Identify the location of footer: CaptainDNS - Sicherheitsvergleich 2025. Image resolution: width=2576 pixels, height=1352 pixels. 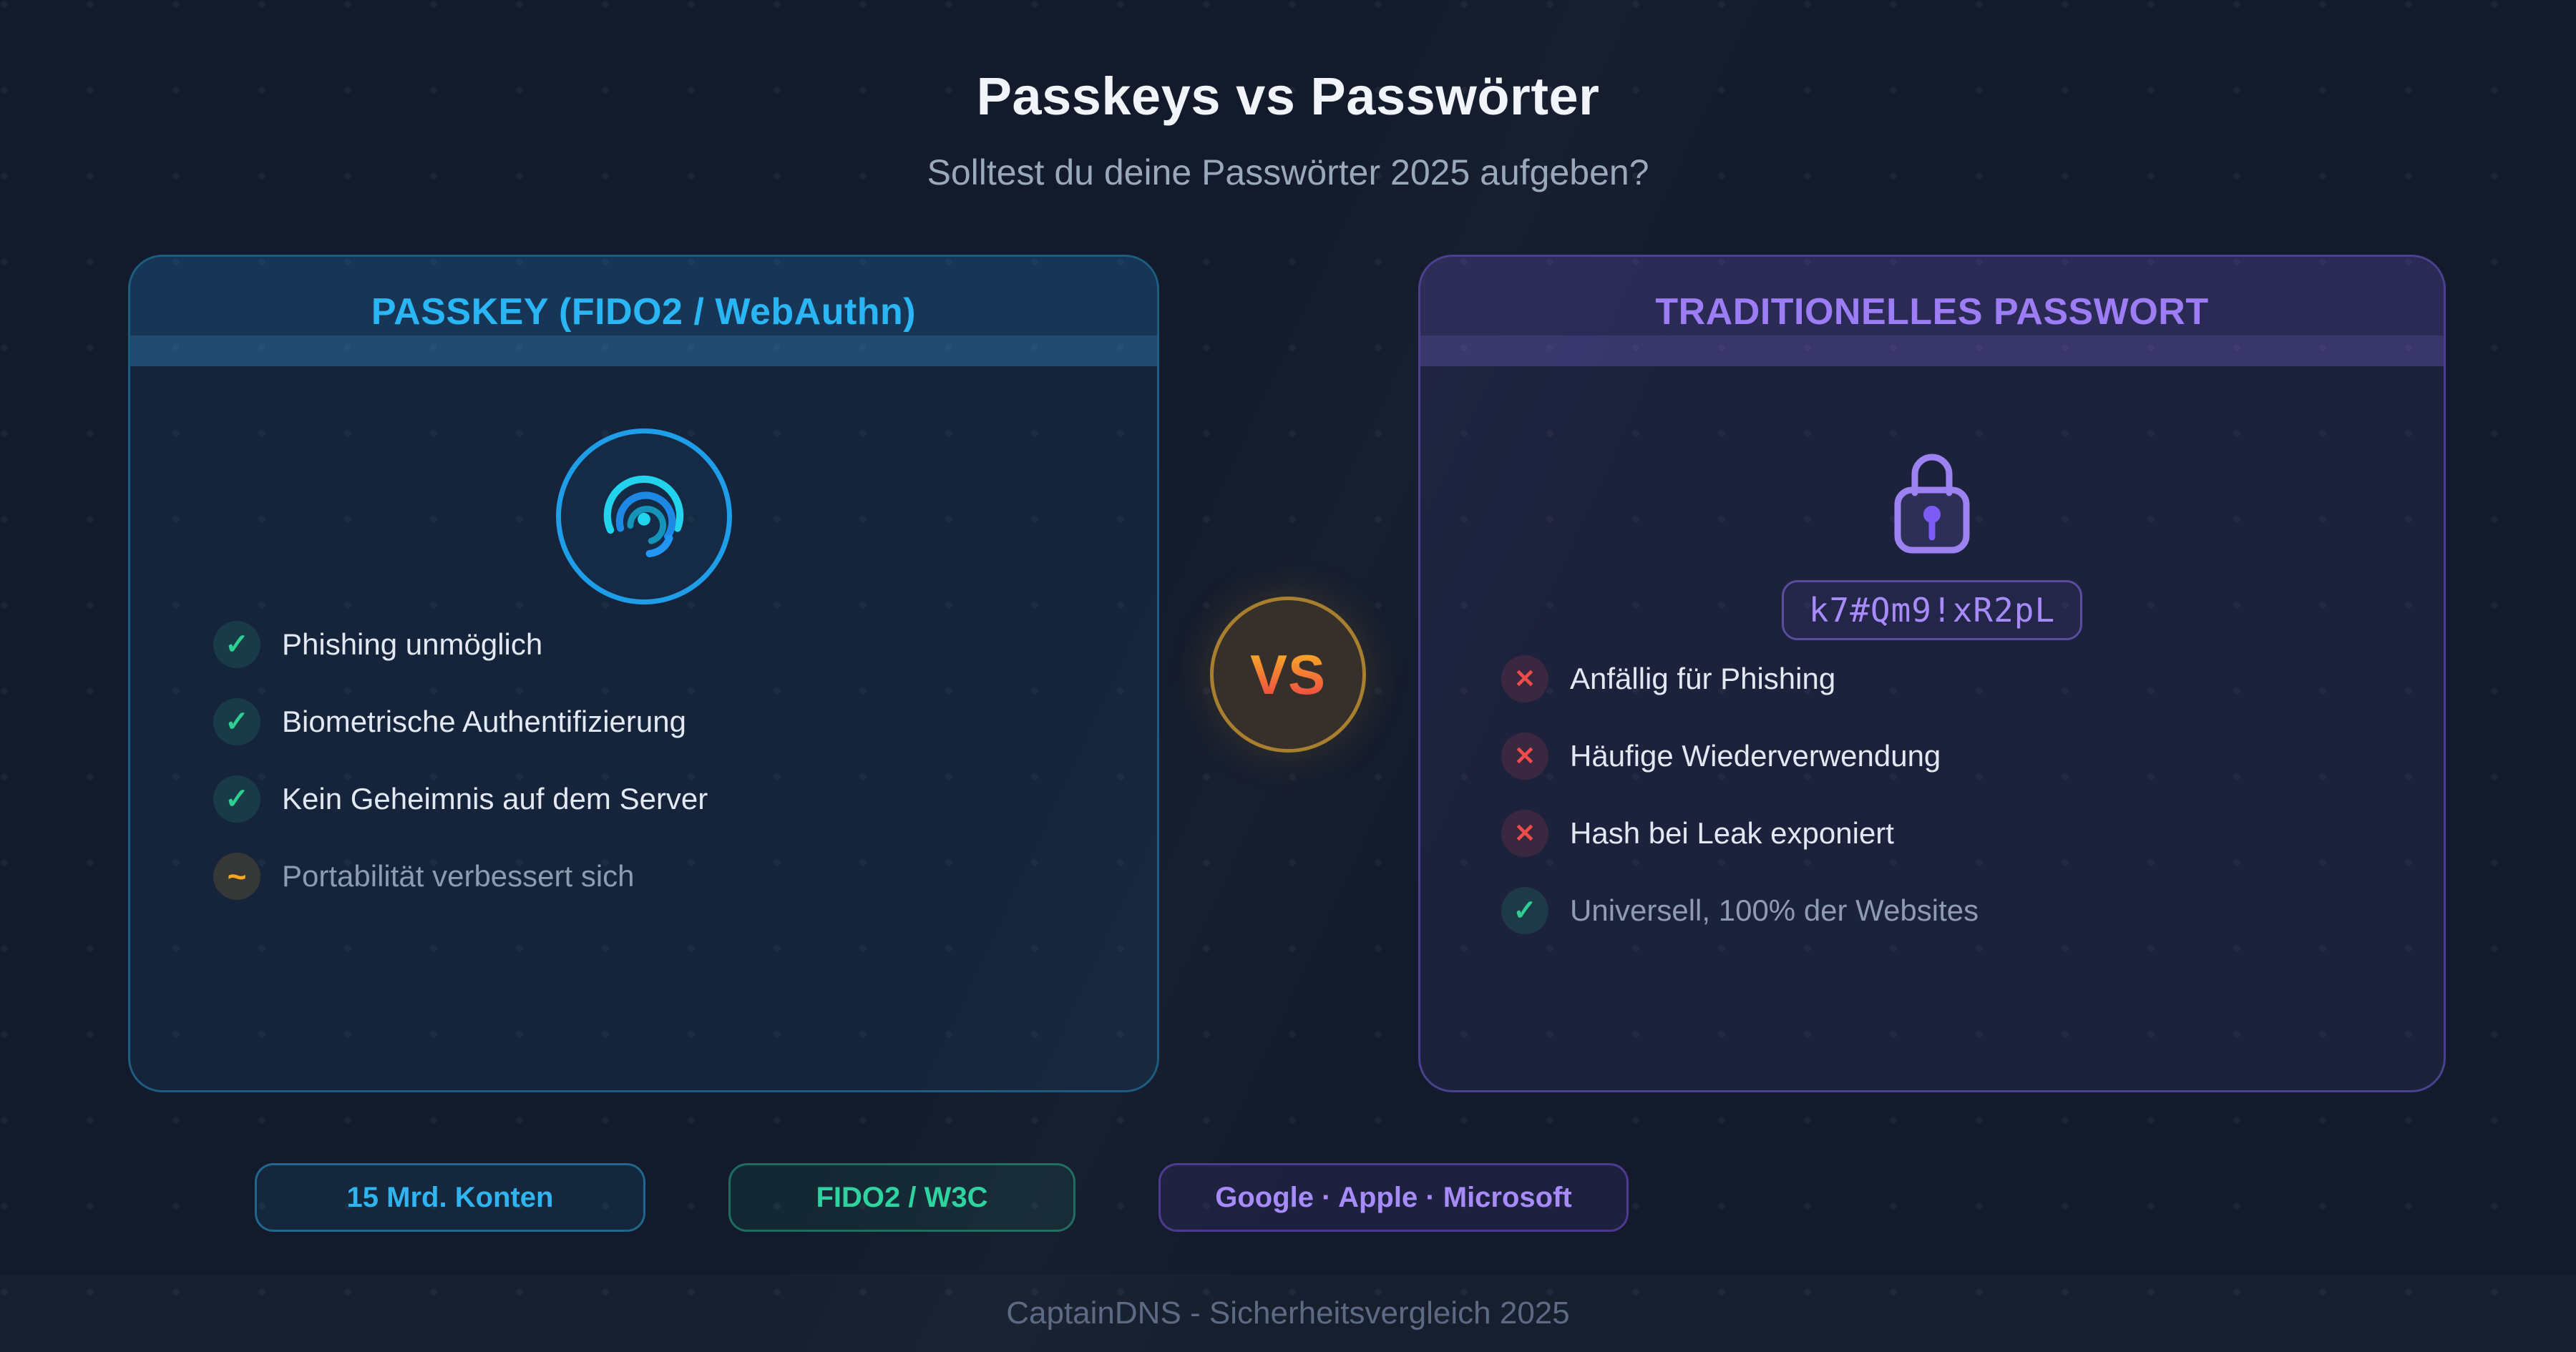
(1288, 1314).